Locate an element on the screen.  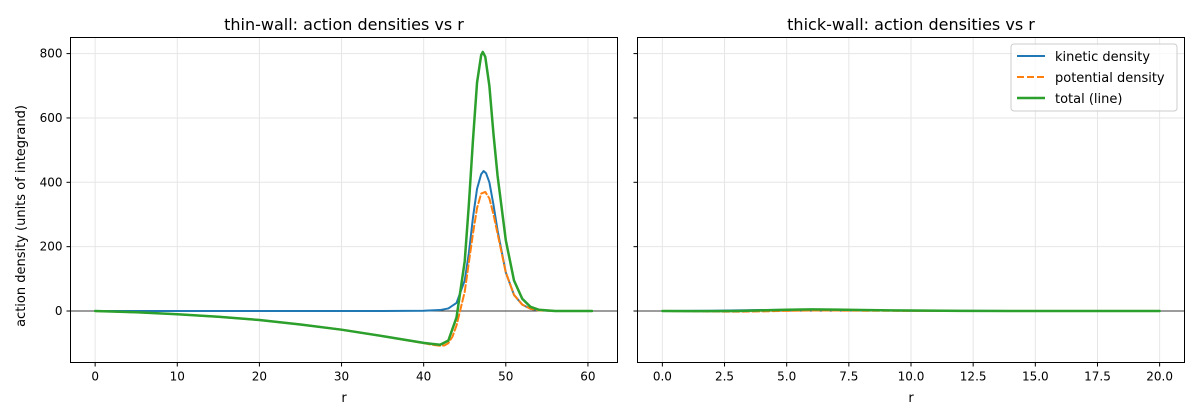
x-tick-label: 0.0 is located at coordinates (662, 377).